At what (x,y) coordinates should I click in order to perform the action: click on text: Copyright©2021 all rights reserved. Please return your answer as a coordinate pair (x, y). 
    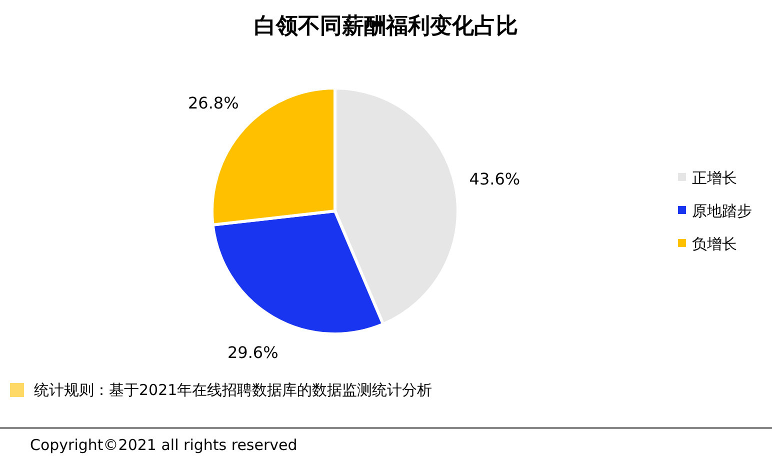
    Looking at the image, I should click on (164, 445).